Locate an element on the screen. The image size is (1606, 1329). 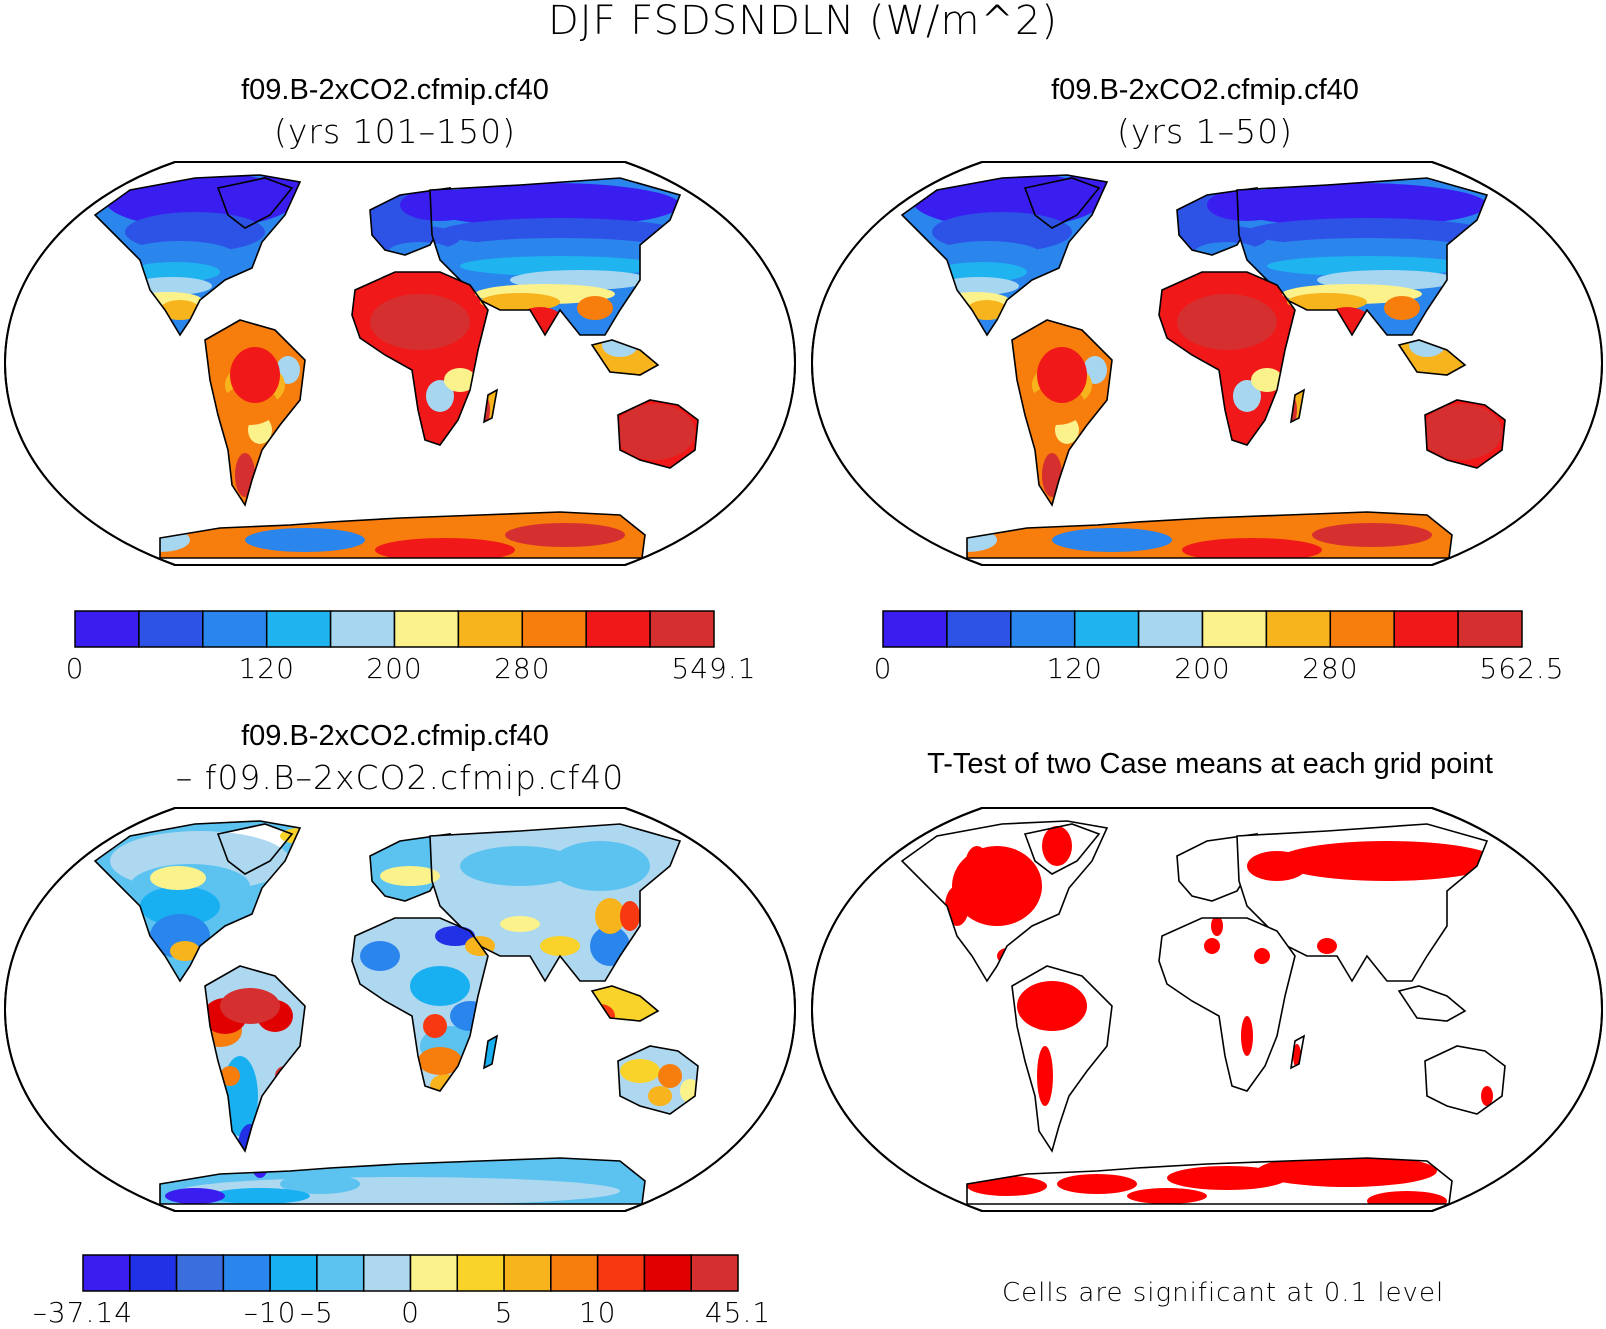
samerica-field is located at coordinates (1062, 1058).